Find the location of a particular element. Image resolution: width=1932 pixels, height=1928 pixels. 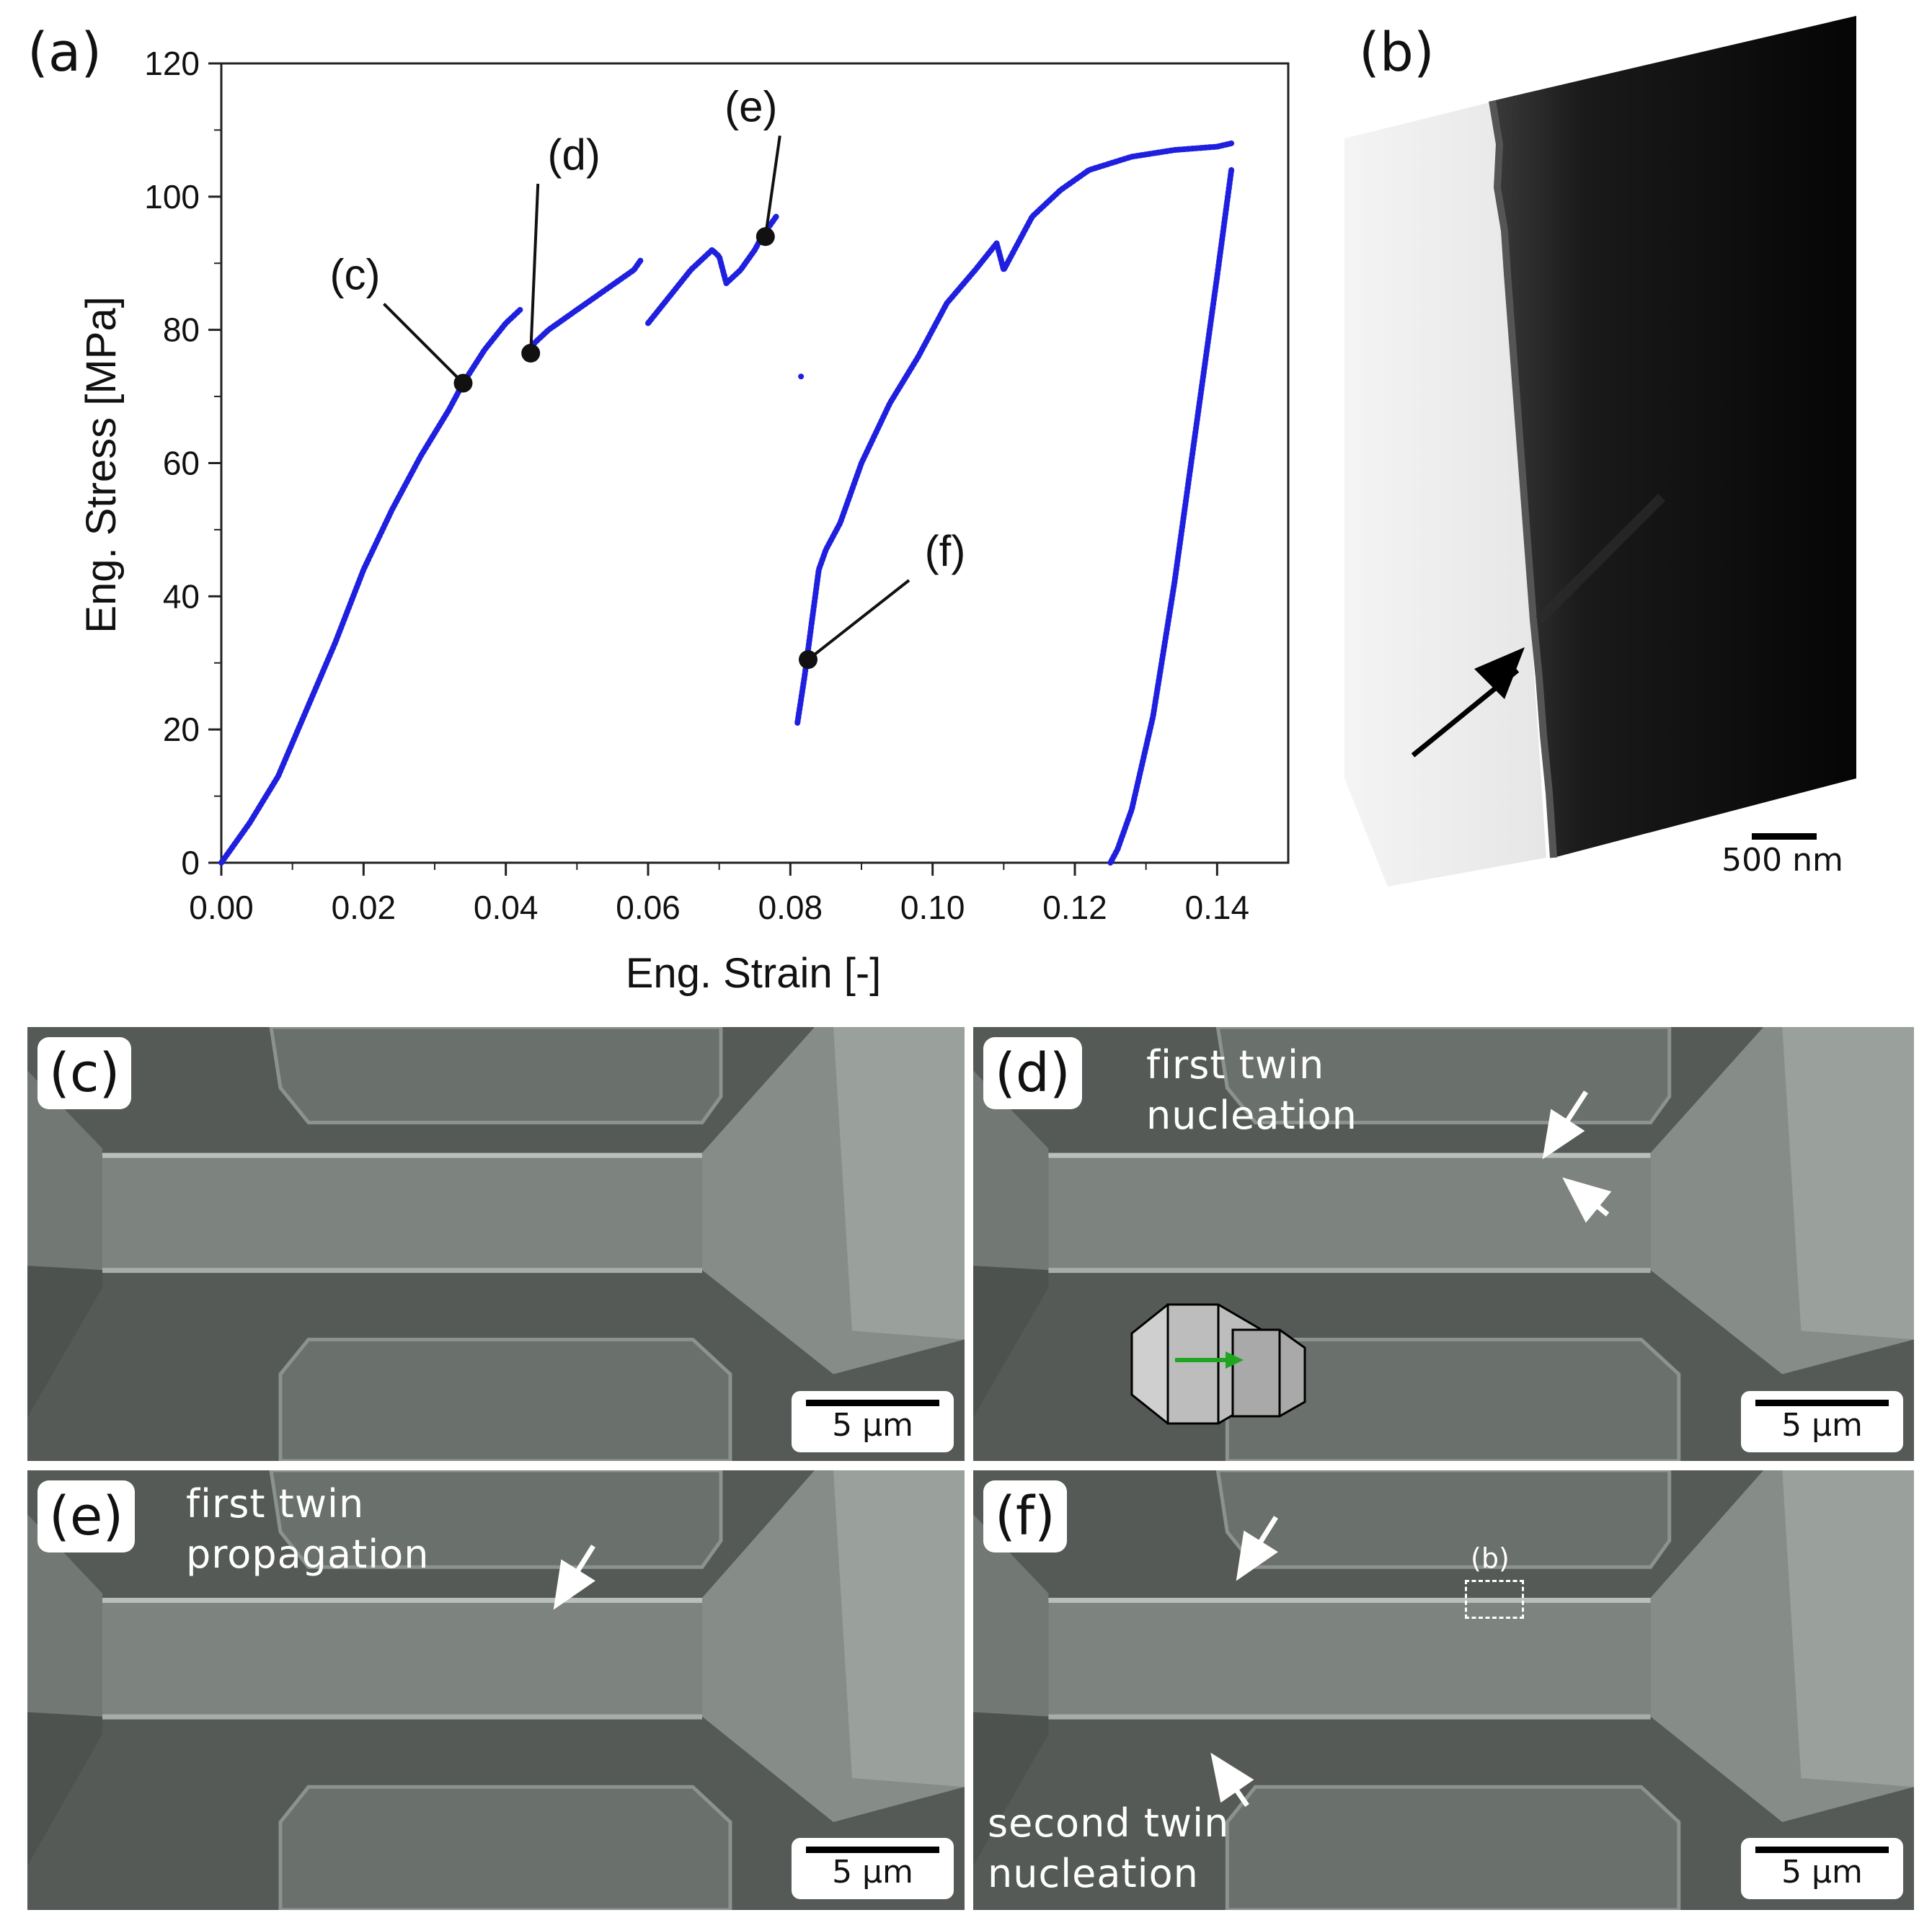

panel-f-sem-image: (f) (b) second twin nucleation 5 µm is located at coordinates (1443, 1690).